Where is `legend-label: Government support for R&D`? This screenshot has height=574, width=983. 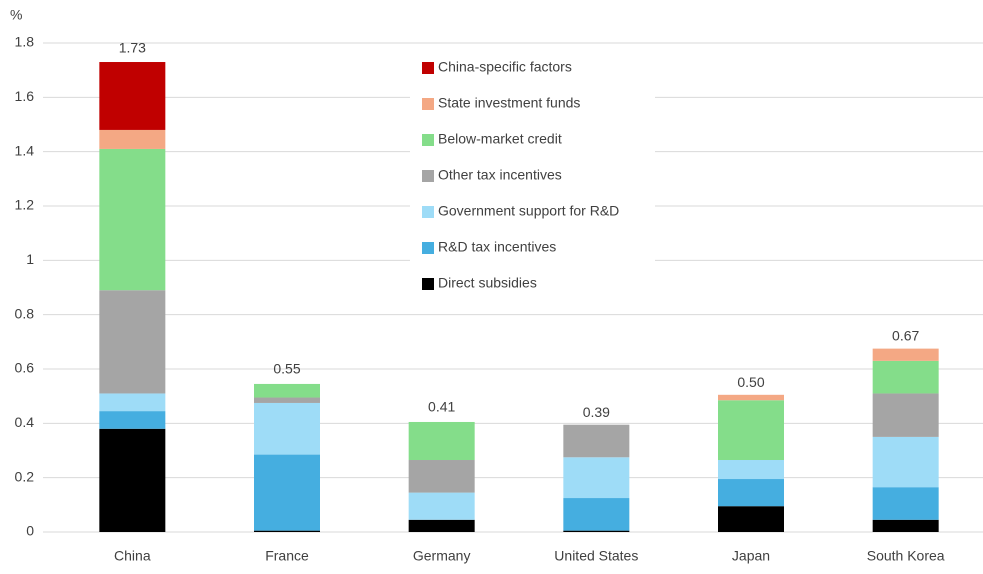
legend-label: Government support for R&D is located at coordinates (528, 211).